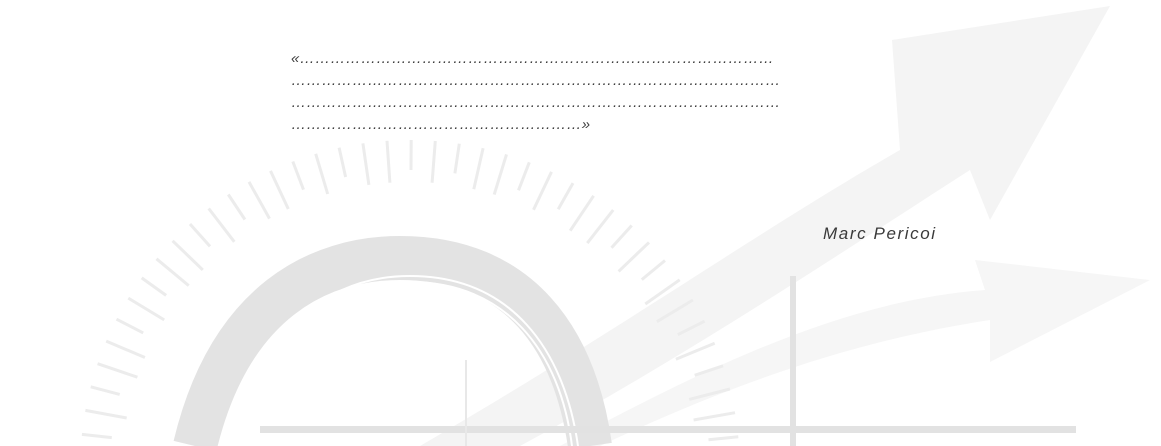 The width and height of the screenshot is (1161, 446). Describe the element at coordinates (466, 403) in the screenshot. I see `vertical-bar-left` at that location.